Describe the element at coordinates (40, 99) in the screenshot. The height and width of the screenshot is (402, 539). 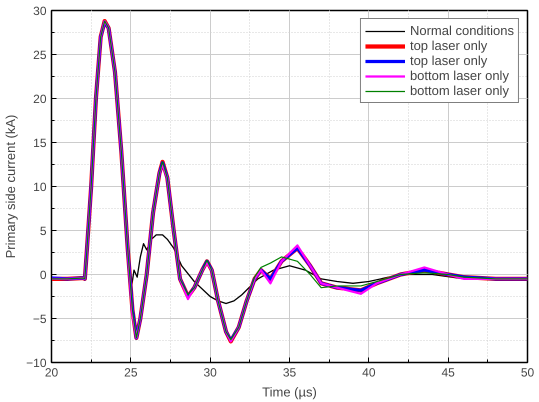
I see `y-tick-label: 20` at that location.